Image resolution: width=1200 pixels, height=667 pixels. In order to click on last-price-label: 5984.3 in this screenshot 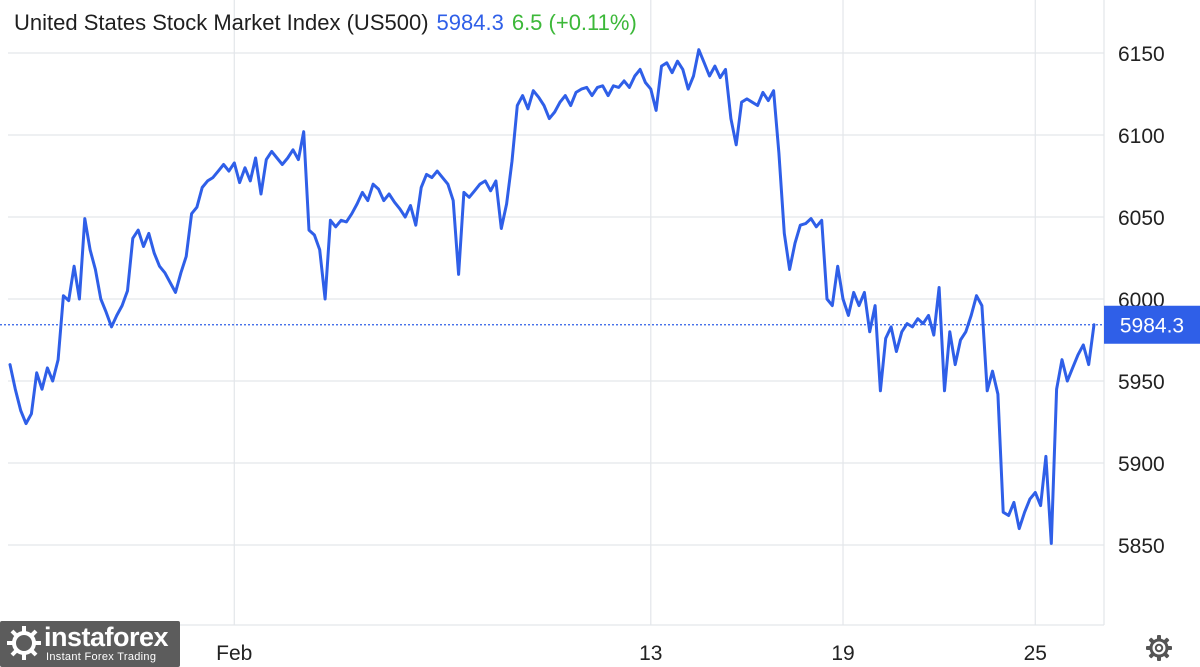, I will do `click(1152, 324)`.